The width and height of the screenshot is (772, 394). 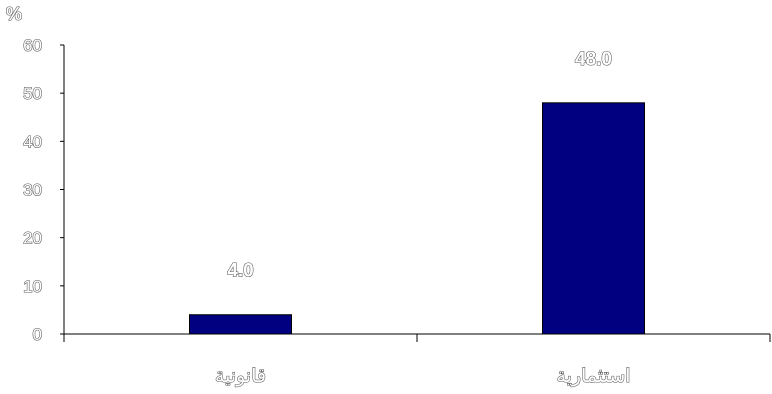 What do you see at coordinates (240, 271) in the screenshot?
I see `bar-value-label: 4.0` at bounding box center [240, 271].